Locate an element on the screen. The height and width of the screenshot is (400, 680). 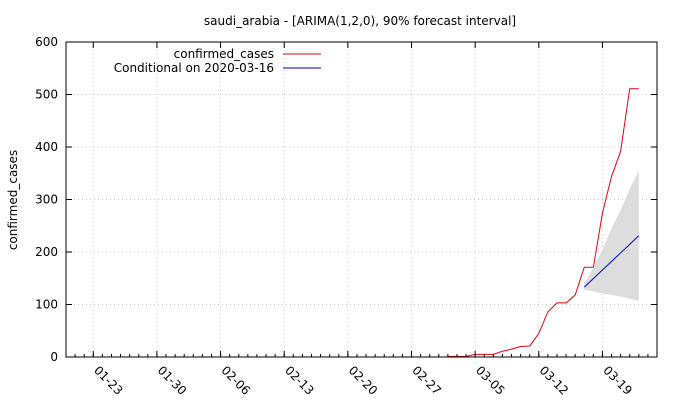
legend-label-confirmed-cases: confirmed_cases is located at coordinates (224, 54).